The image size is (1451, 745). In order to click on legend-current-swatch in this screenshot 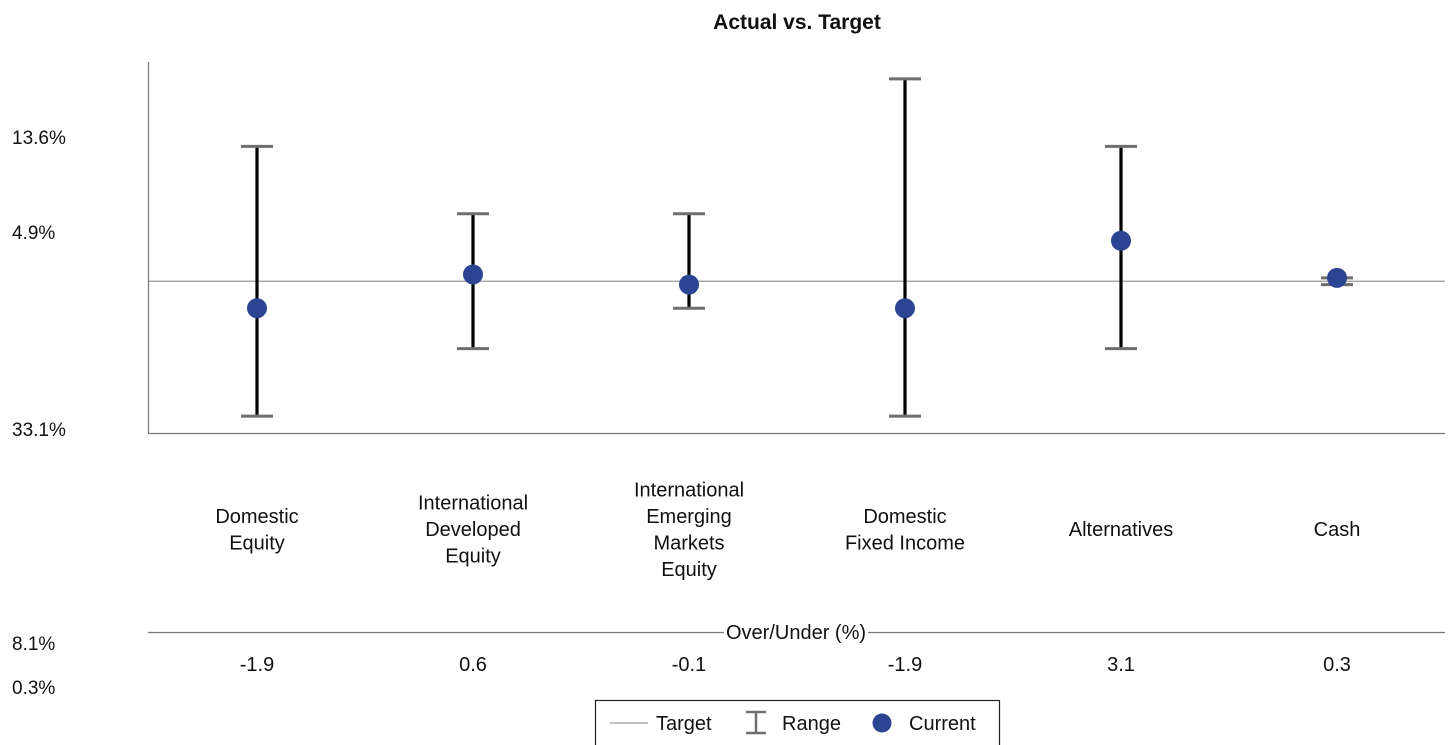, I will do `click(882, 723)`.